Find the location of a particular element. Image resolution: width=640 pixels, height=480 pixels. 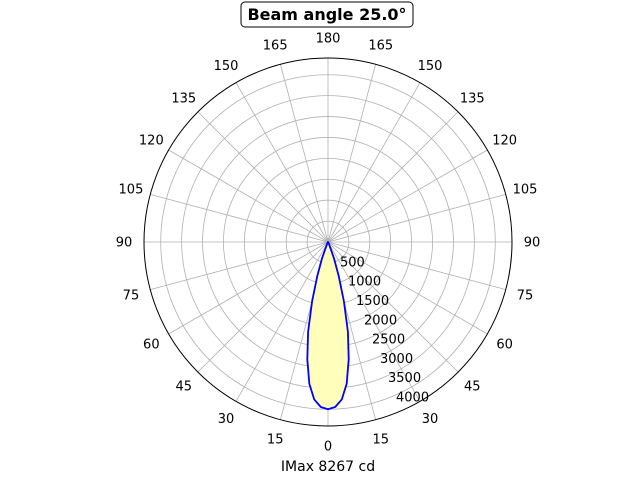

radial-tick-label: 3000 is located at coordinates (396, 359).